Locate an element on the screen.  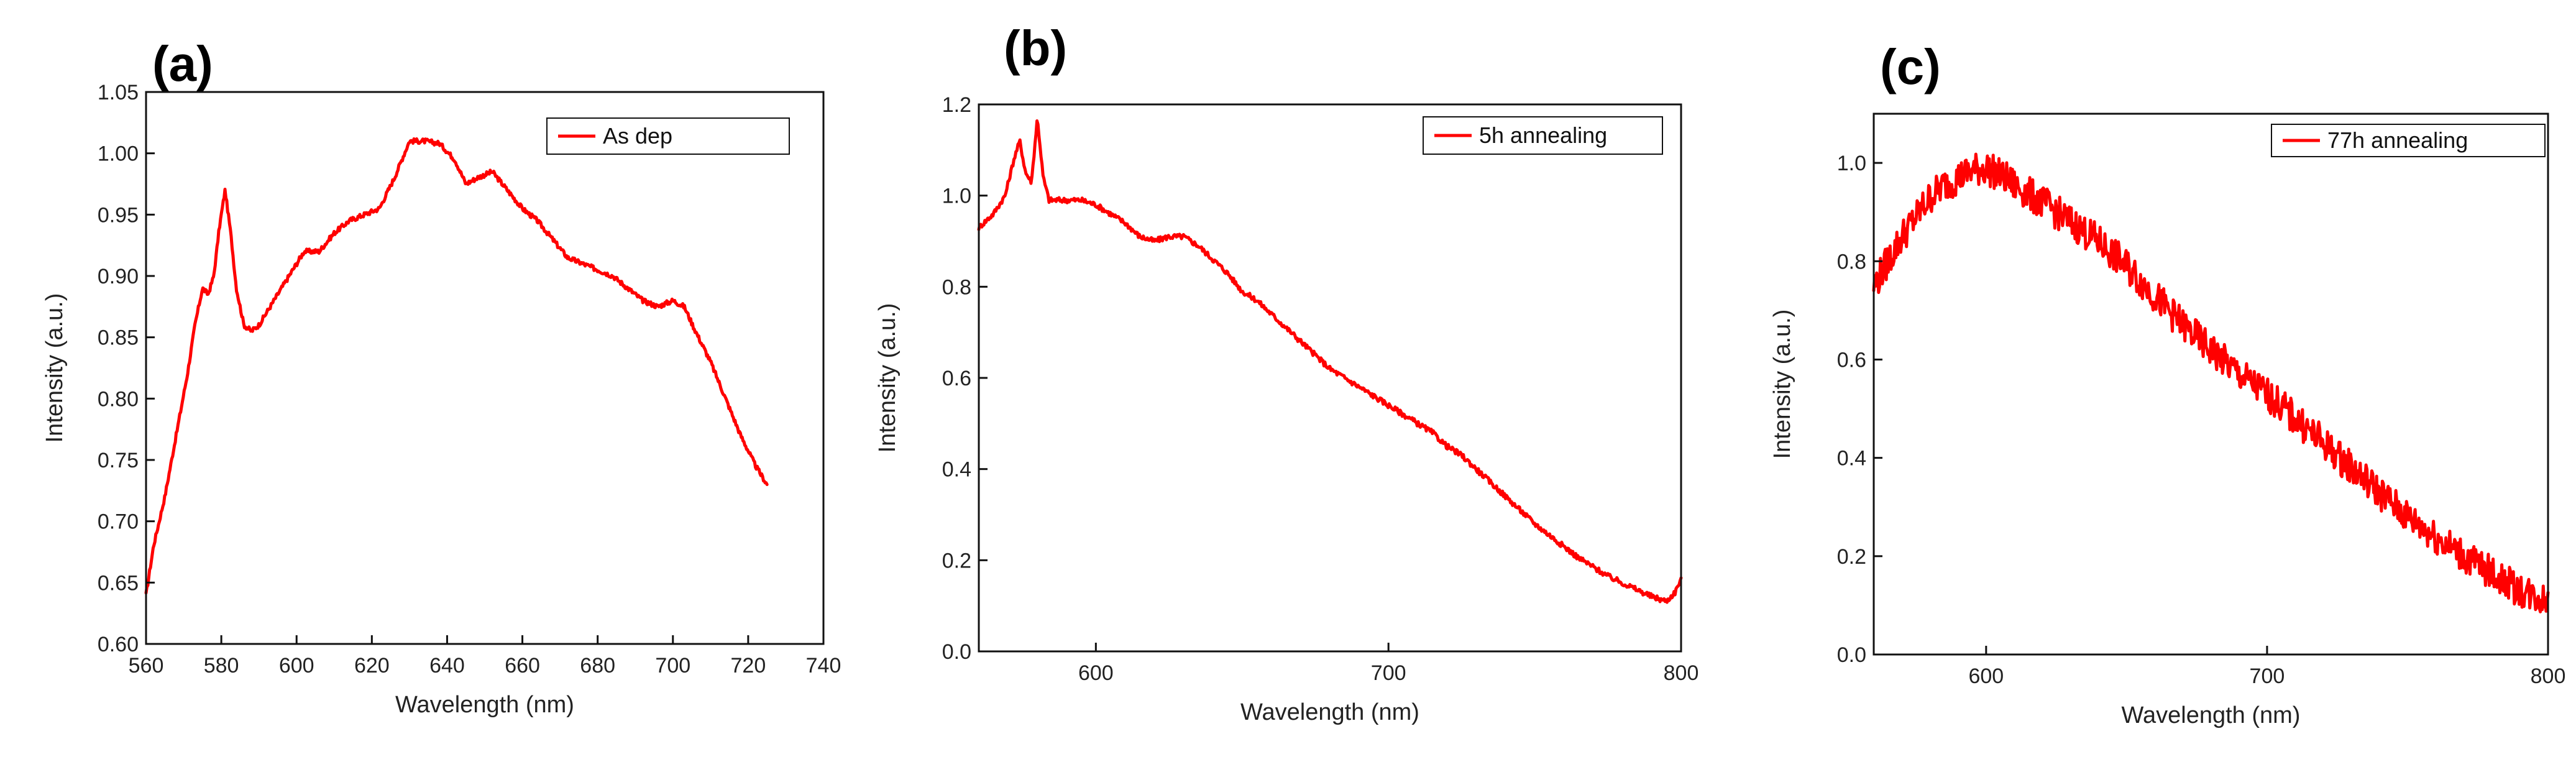
panel-label: (b) is located at coordinates (1035, 48).